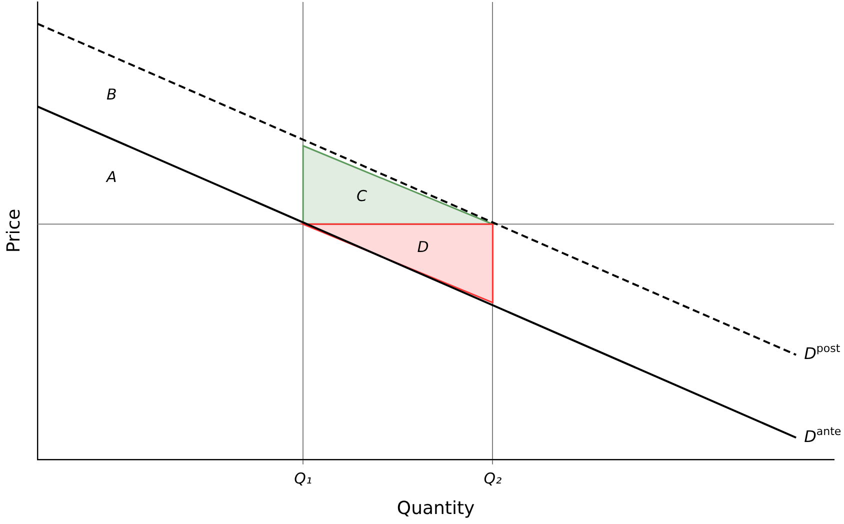  What do you see at coordinates (436, 508) in the screenshot?
I see `x-axis-title: Quantity` at bounding box center [436, 508].